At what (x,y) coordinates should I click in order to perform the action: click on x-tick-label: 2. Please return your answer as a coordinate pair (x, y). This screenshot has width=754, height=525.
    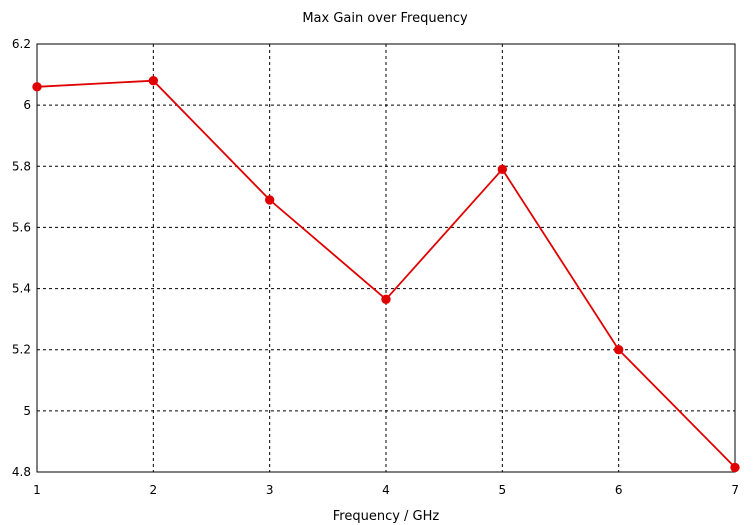
    Looking at the image, I should click on (154, 490).